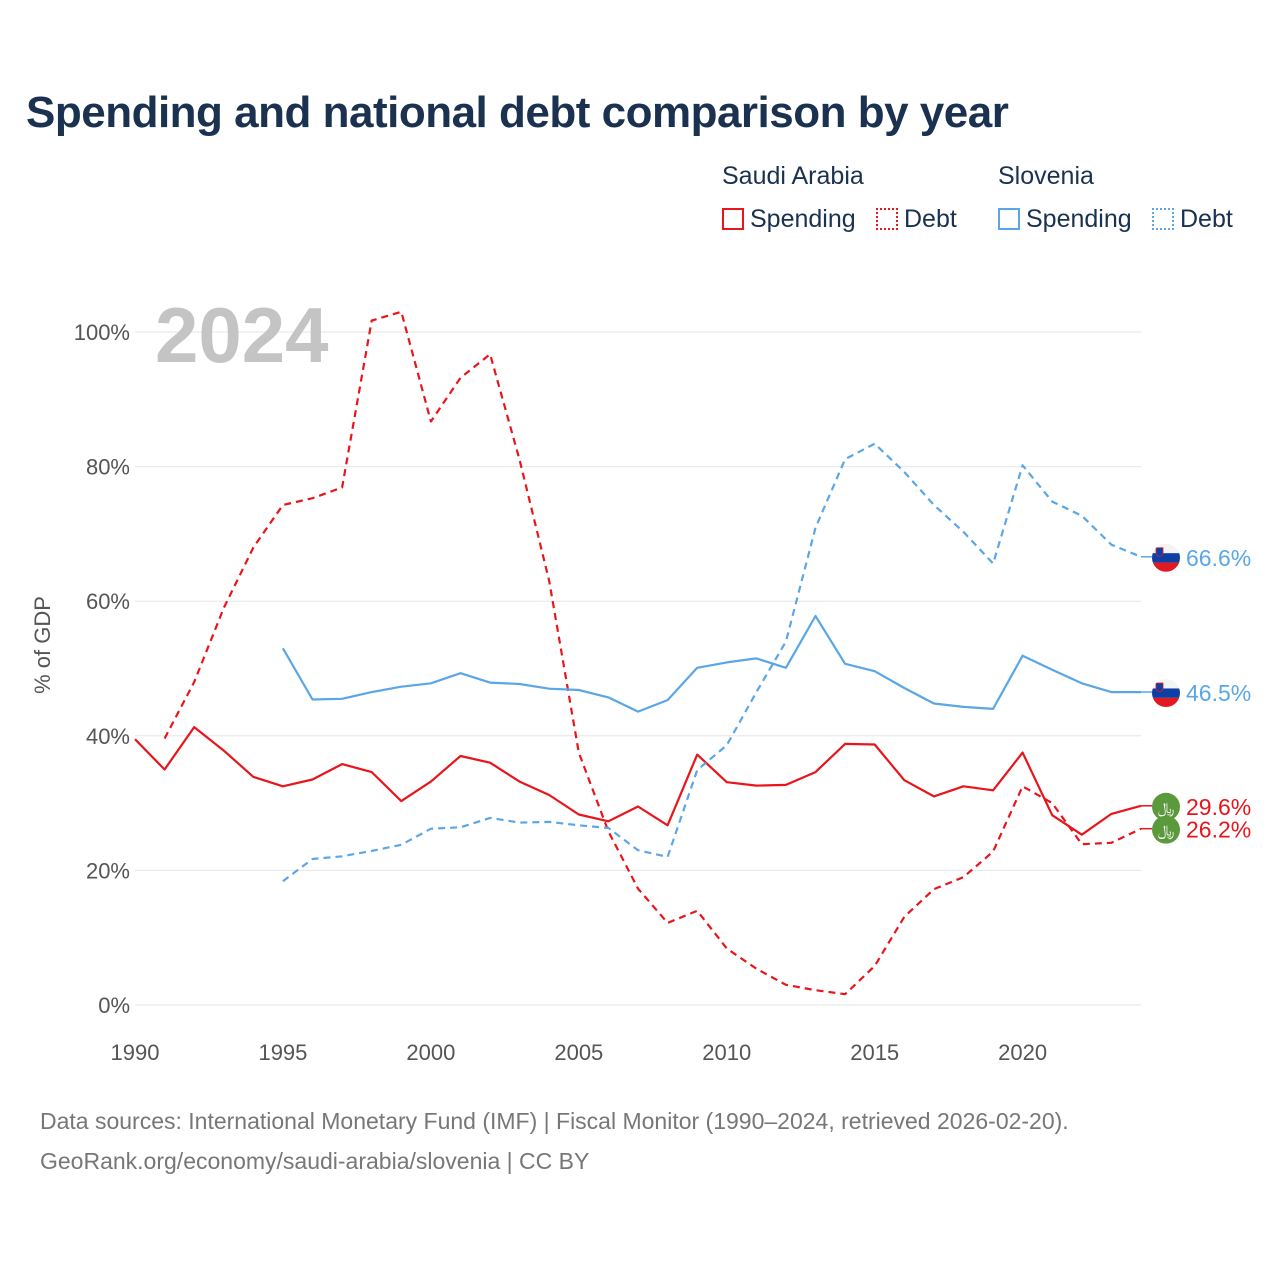  Describe the element at coordinates (1218, 693) in the screenshot. I see `end-value-label: 46.5%` at that location.